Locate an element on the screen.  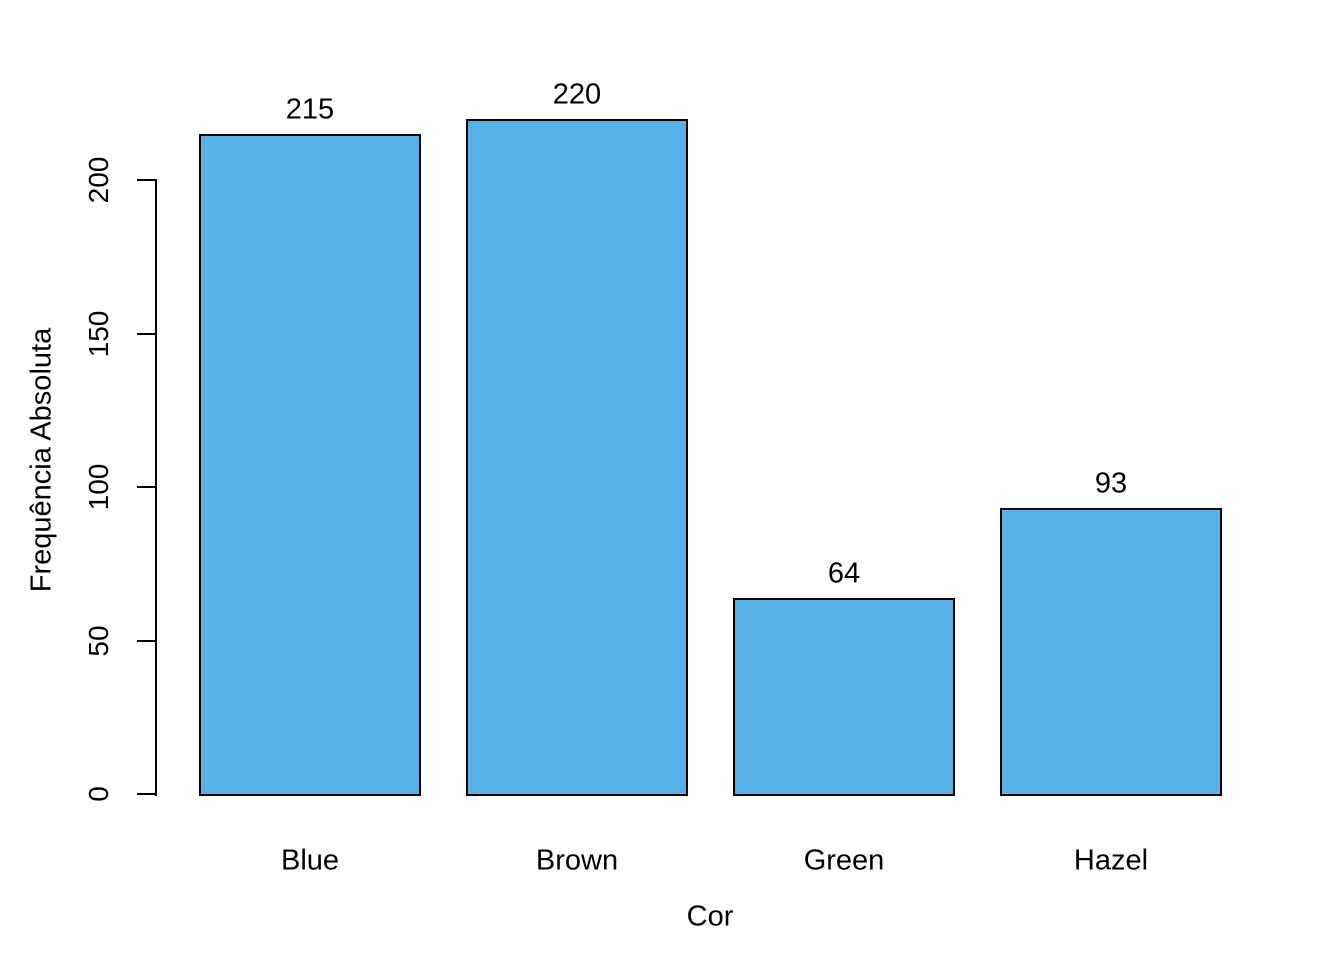
category-label: Green is located at coordinates (844, 860).